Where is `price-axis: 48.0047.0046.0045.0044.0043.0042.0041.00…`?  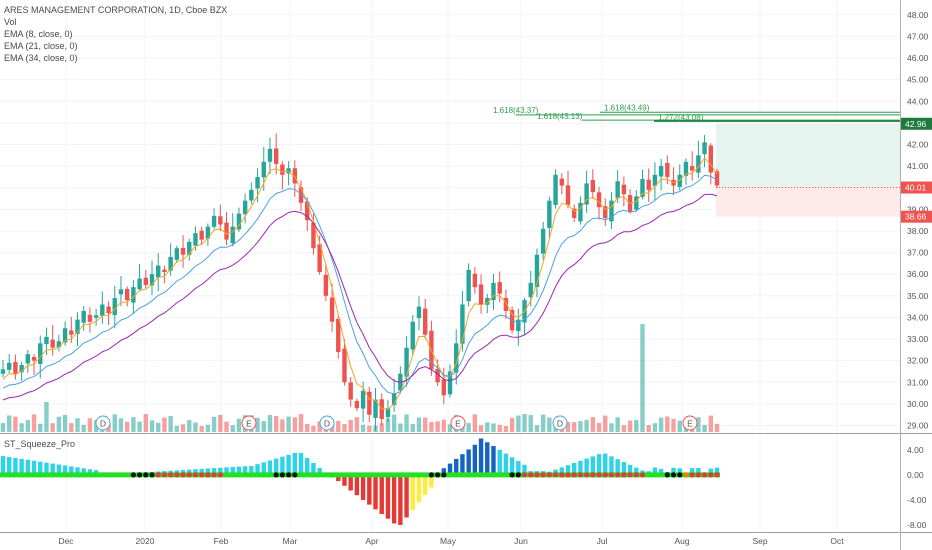 price-axis: 48.0047.0046.0045.0044.0043.0042.0041.00… is located at coordinates (918, 220).